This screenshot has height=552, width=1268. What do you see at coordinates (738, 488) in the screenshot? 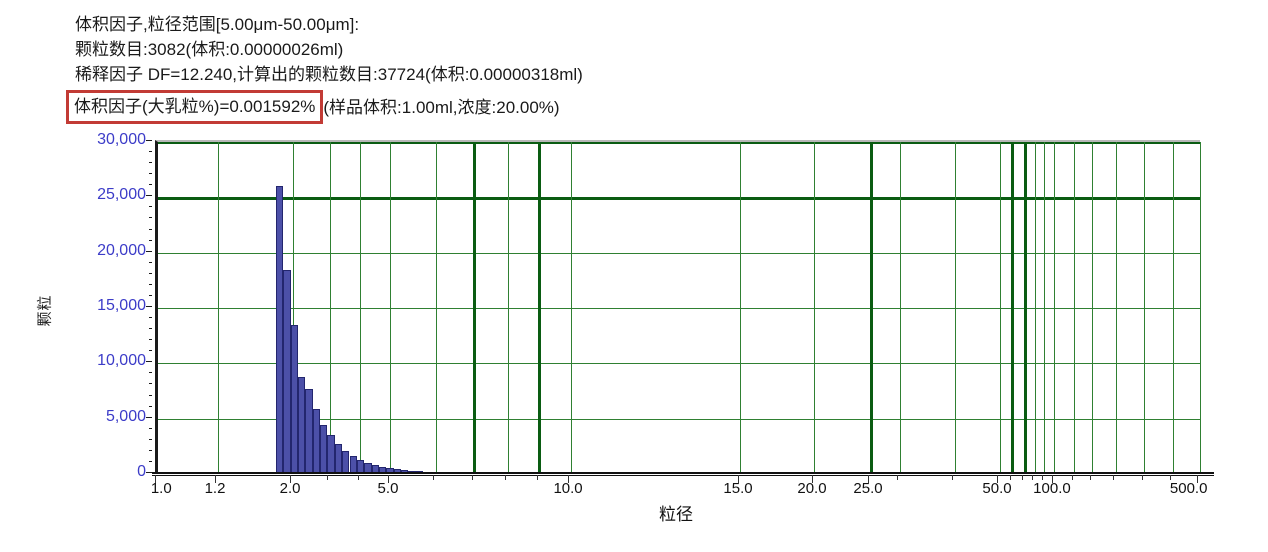
I see `x-tick-label: 15.0` at bounding box center [738, 488].